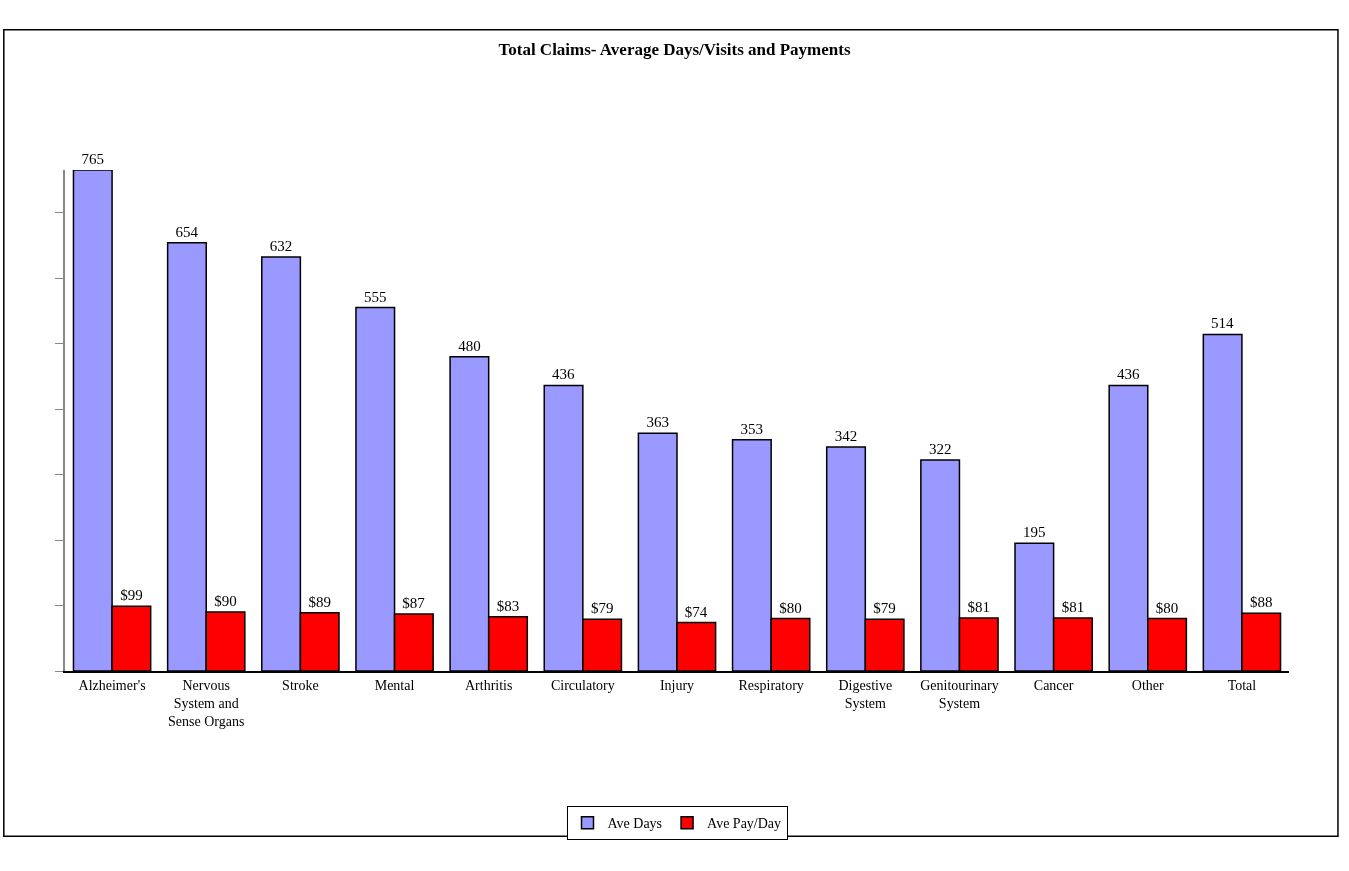 This screenshot has height=871, width=1349. I want to click on x-tick-label: Total, so click(1242, 685).